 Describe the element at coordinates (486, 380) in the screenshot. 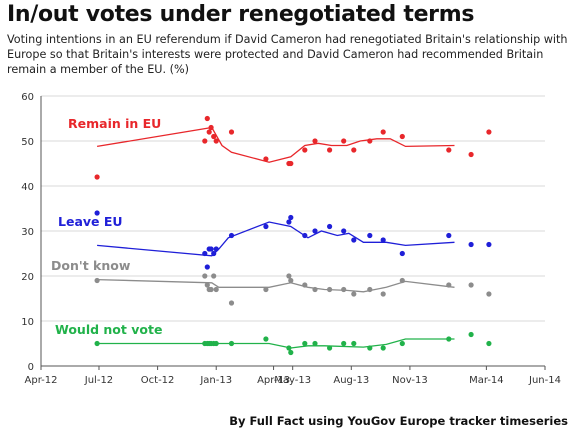

I see `x-tick-label: Mar-14` at that location.